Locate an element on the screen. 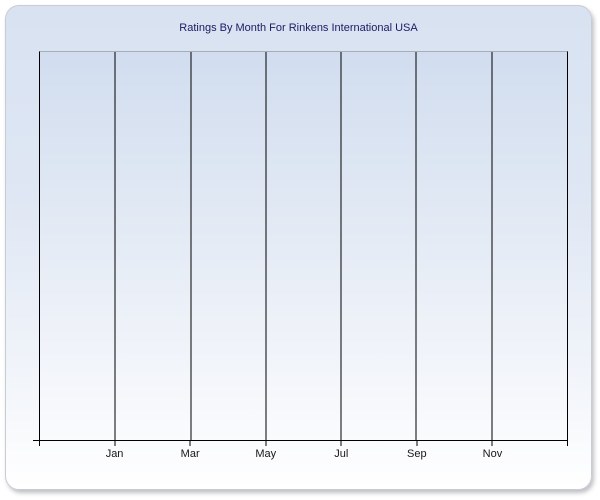 This screenshot has width=600, height=500. x-axis-label-may: May is located at coordinates (266, 454).